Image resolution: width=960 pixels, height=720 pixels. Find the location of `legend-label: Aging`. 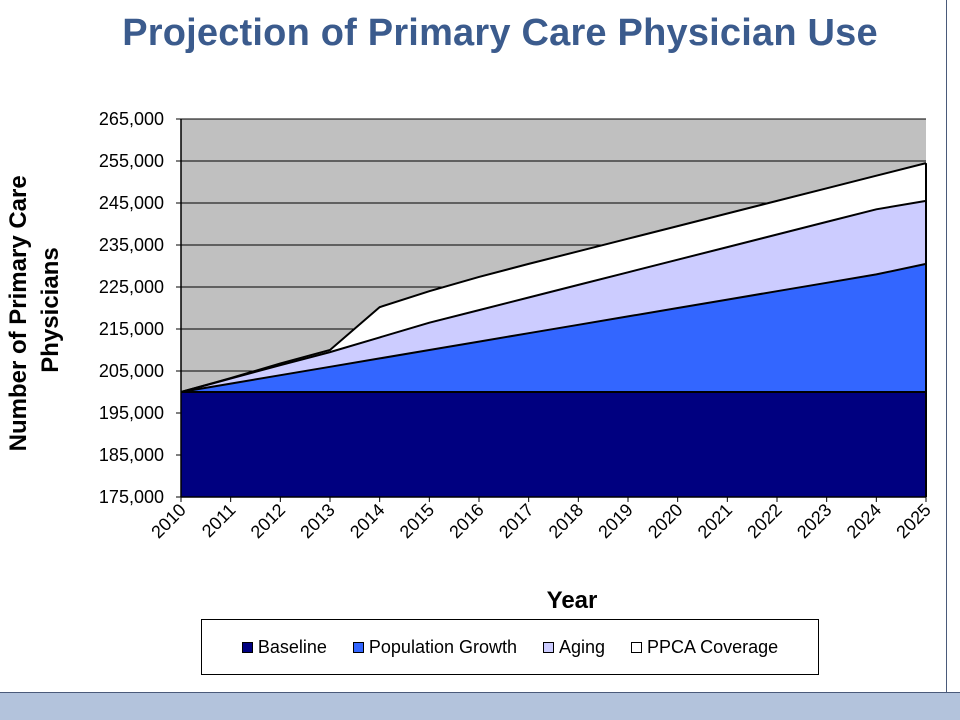

legend-label: Aging is located at coordinates (582, 646).